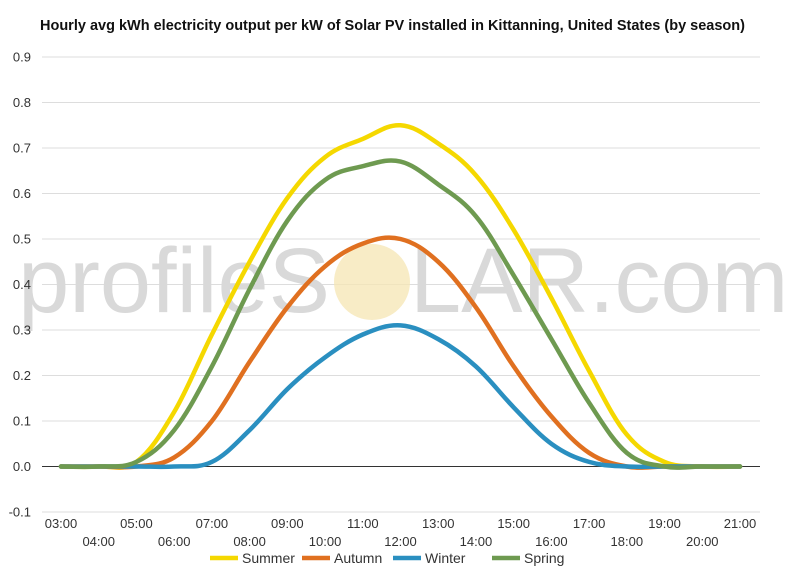 The height and width of the screenshot is (570, 800). I want to click on x-tick-label: 09:00, so click(287, 523).